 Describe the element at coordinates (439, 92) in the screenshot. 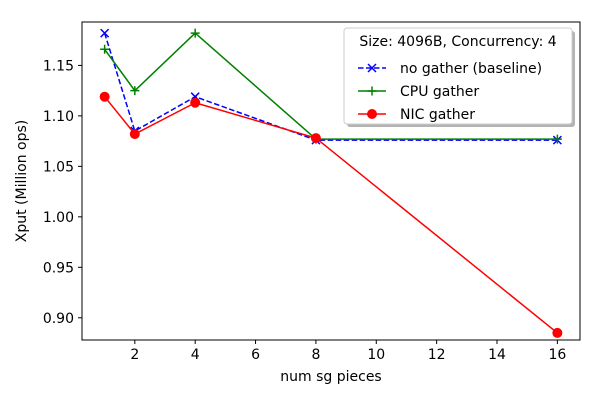

I see `legend-label: CPU gather` at that location.